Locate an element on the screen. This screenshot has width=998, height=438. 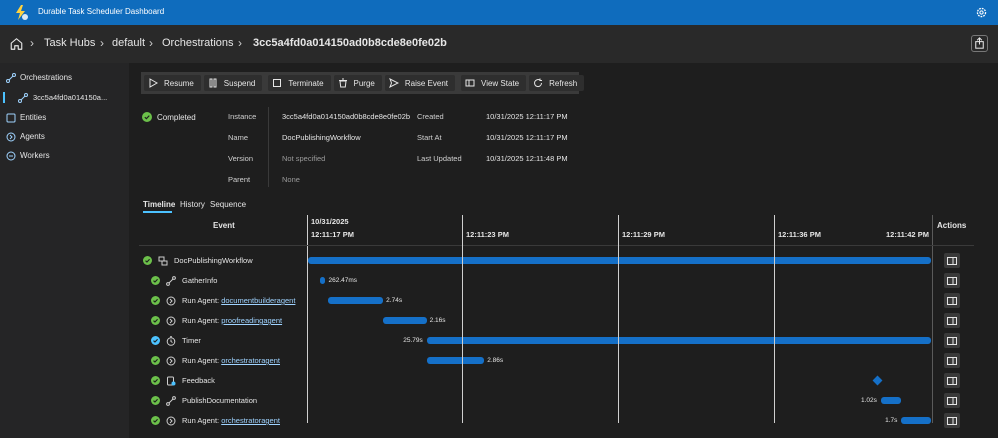
actions-divider is located at coordinates (932, 319).